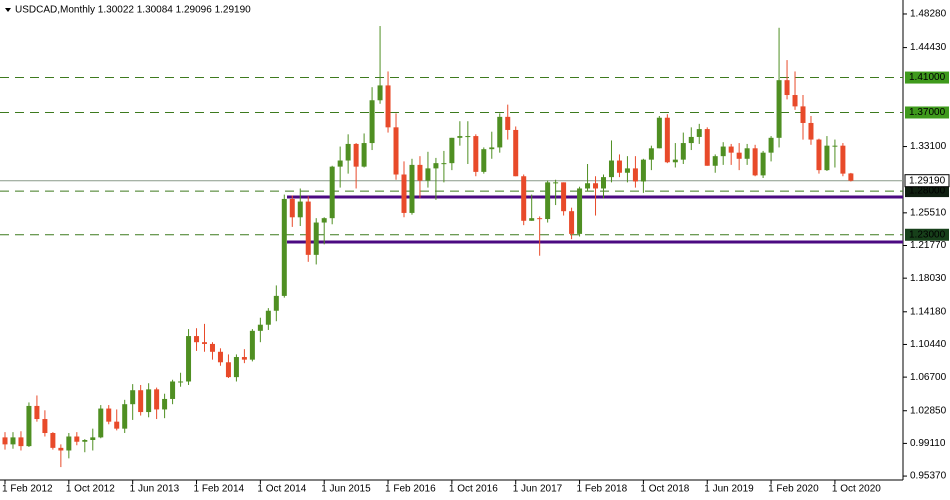  I want to click on y-tick-label: 1.44430, so click(928, 47).